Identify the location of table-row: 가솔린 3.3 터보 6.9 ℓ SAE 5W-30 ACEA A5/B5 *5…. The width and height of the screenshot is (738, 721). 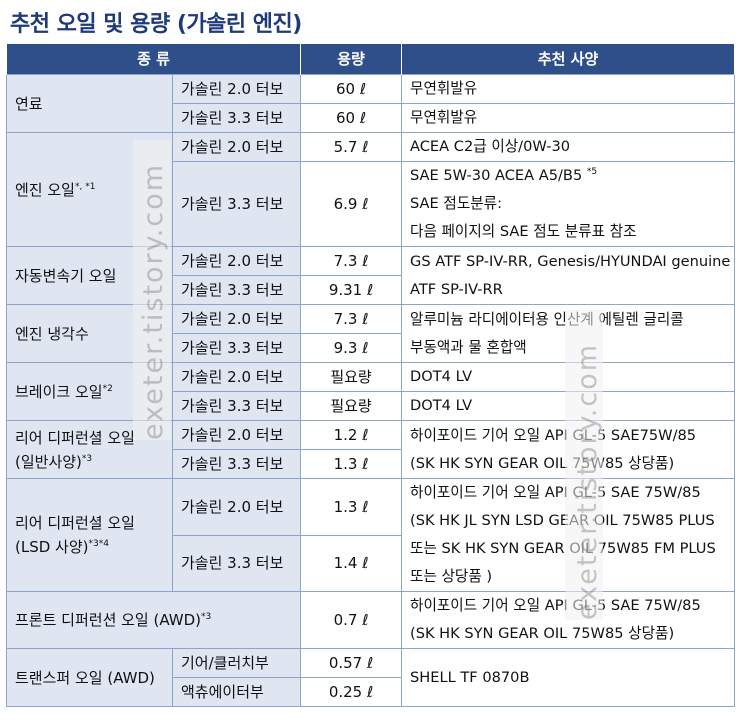
(371, 204).